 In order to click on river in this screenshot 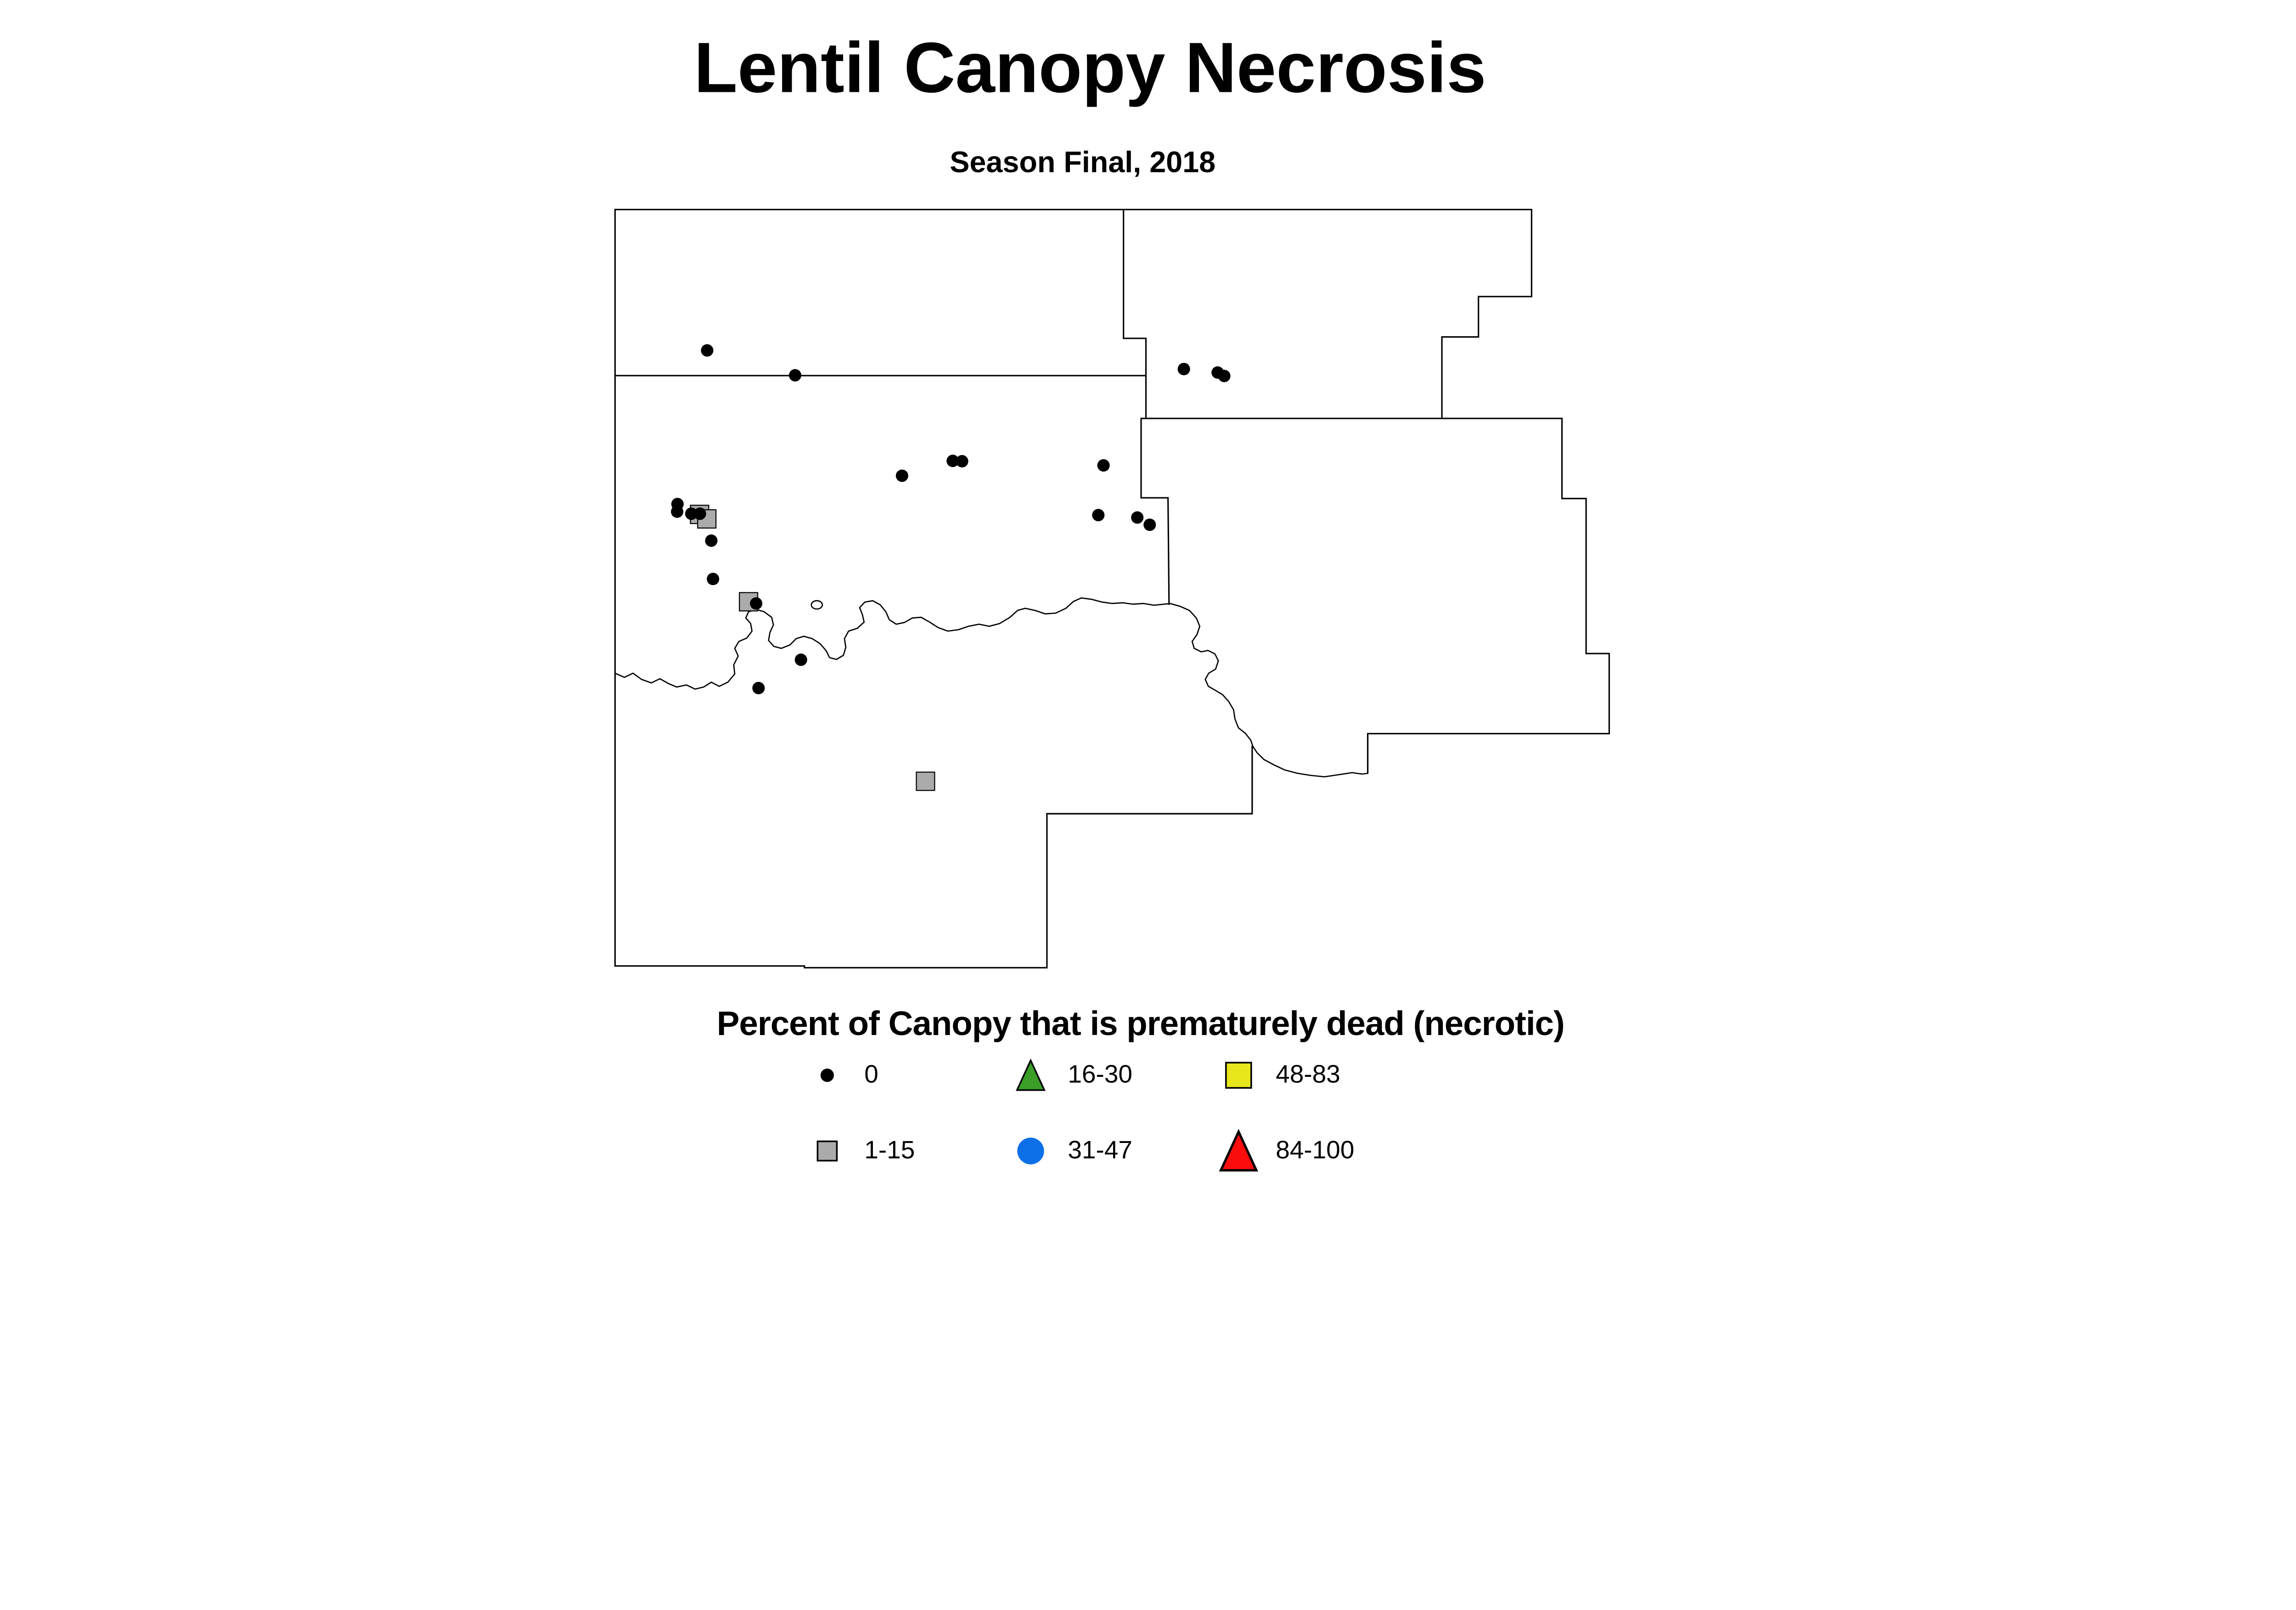, I will do `click(991, 687)`.